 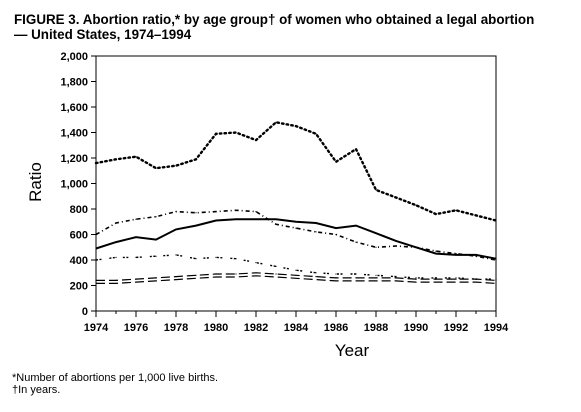 I want to click on y-tick-label: 1,600, so click(x=74, y=108).